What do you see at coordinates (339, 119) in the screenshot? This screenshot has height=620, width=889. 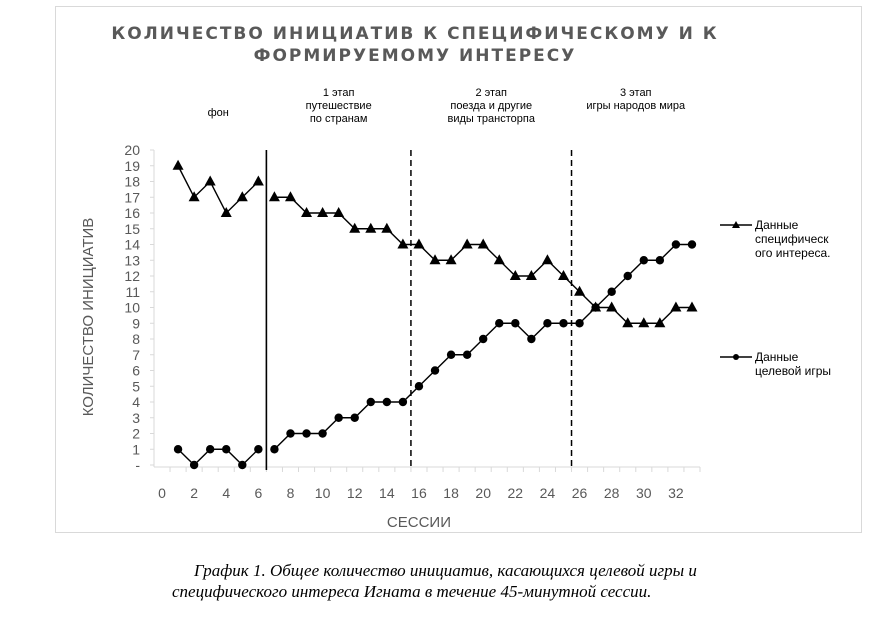 I see `phase-label: по странам` at bounding box center [339, 119].